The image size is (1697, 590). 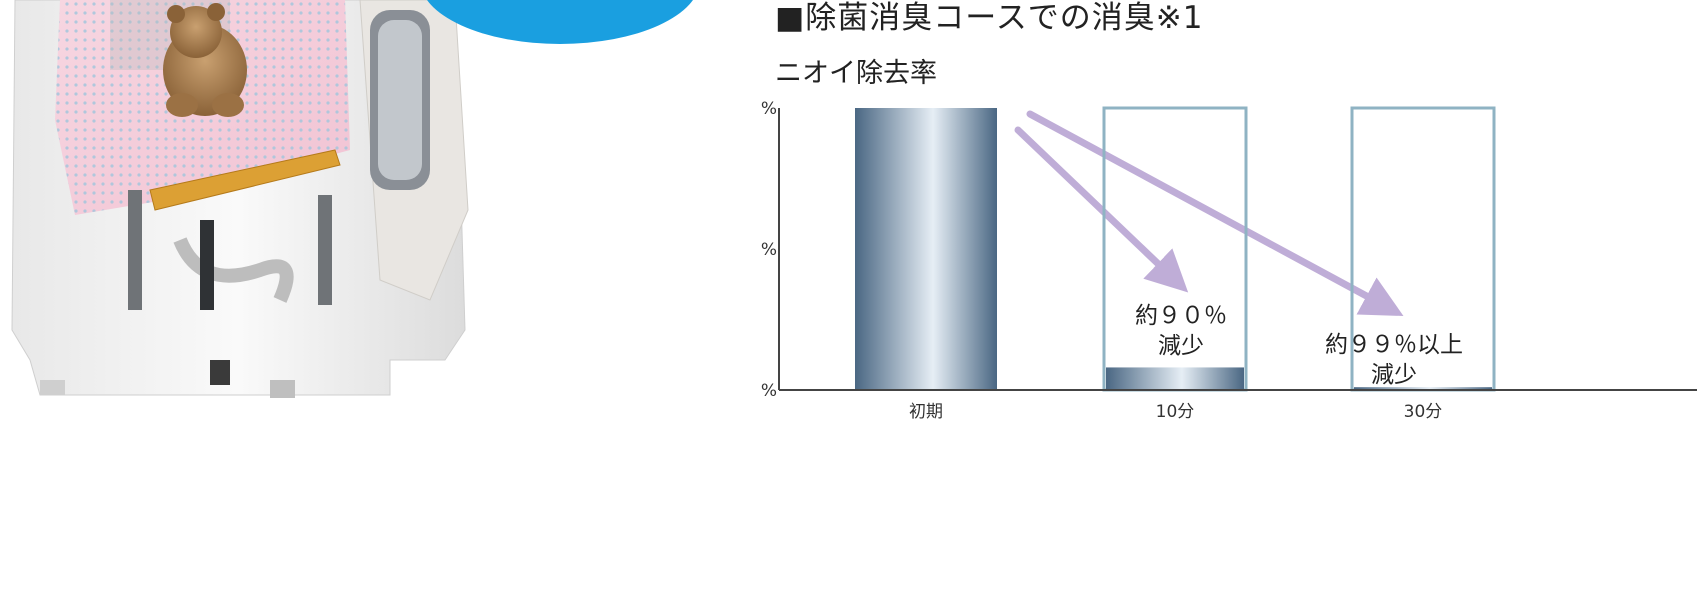 I want to click on x-tick-label: 初期, so click(x=926, y=412).